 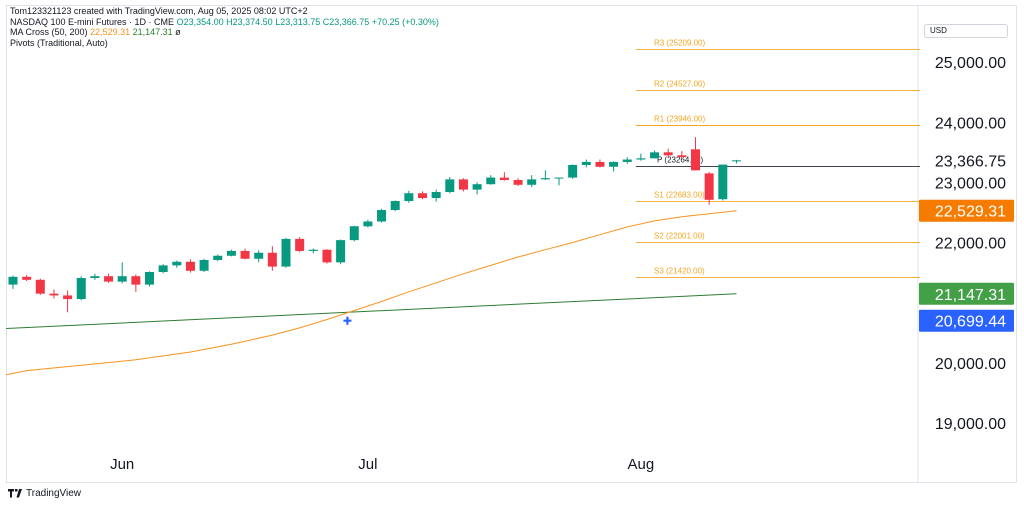 I want to click on y-axis-tick-label: 23,000.00, so click(x=970, y=183).